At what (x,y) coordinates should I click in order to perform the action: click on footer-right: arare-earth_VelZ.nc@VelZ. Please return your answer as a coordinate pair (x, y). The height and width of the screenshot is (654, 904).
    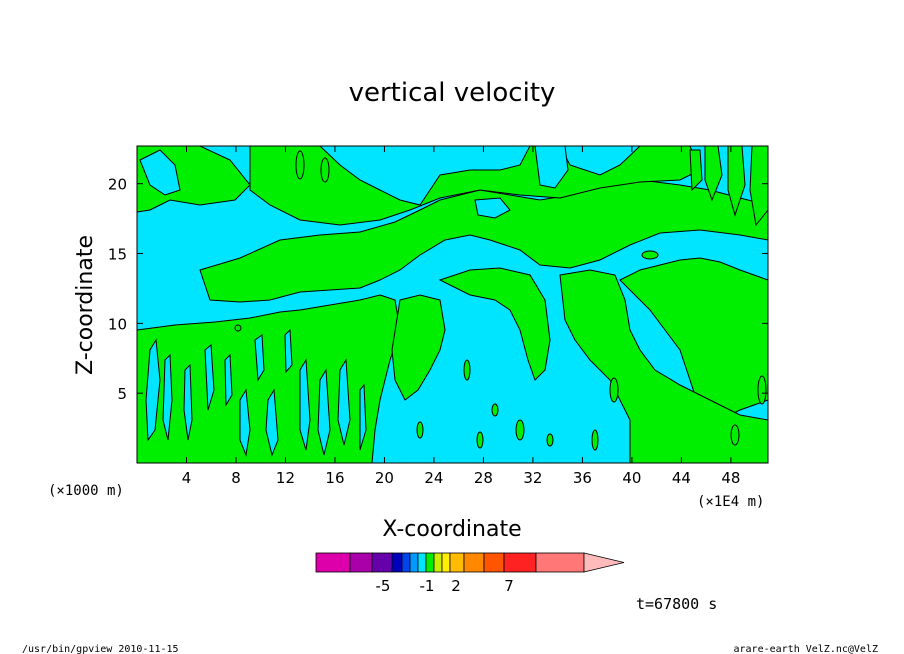
    Looking at the image, I should click on (806, 649).